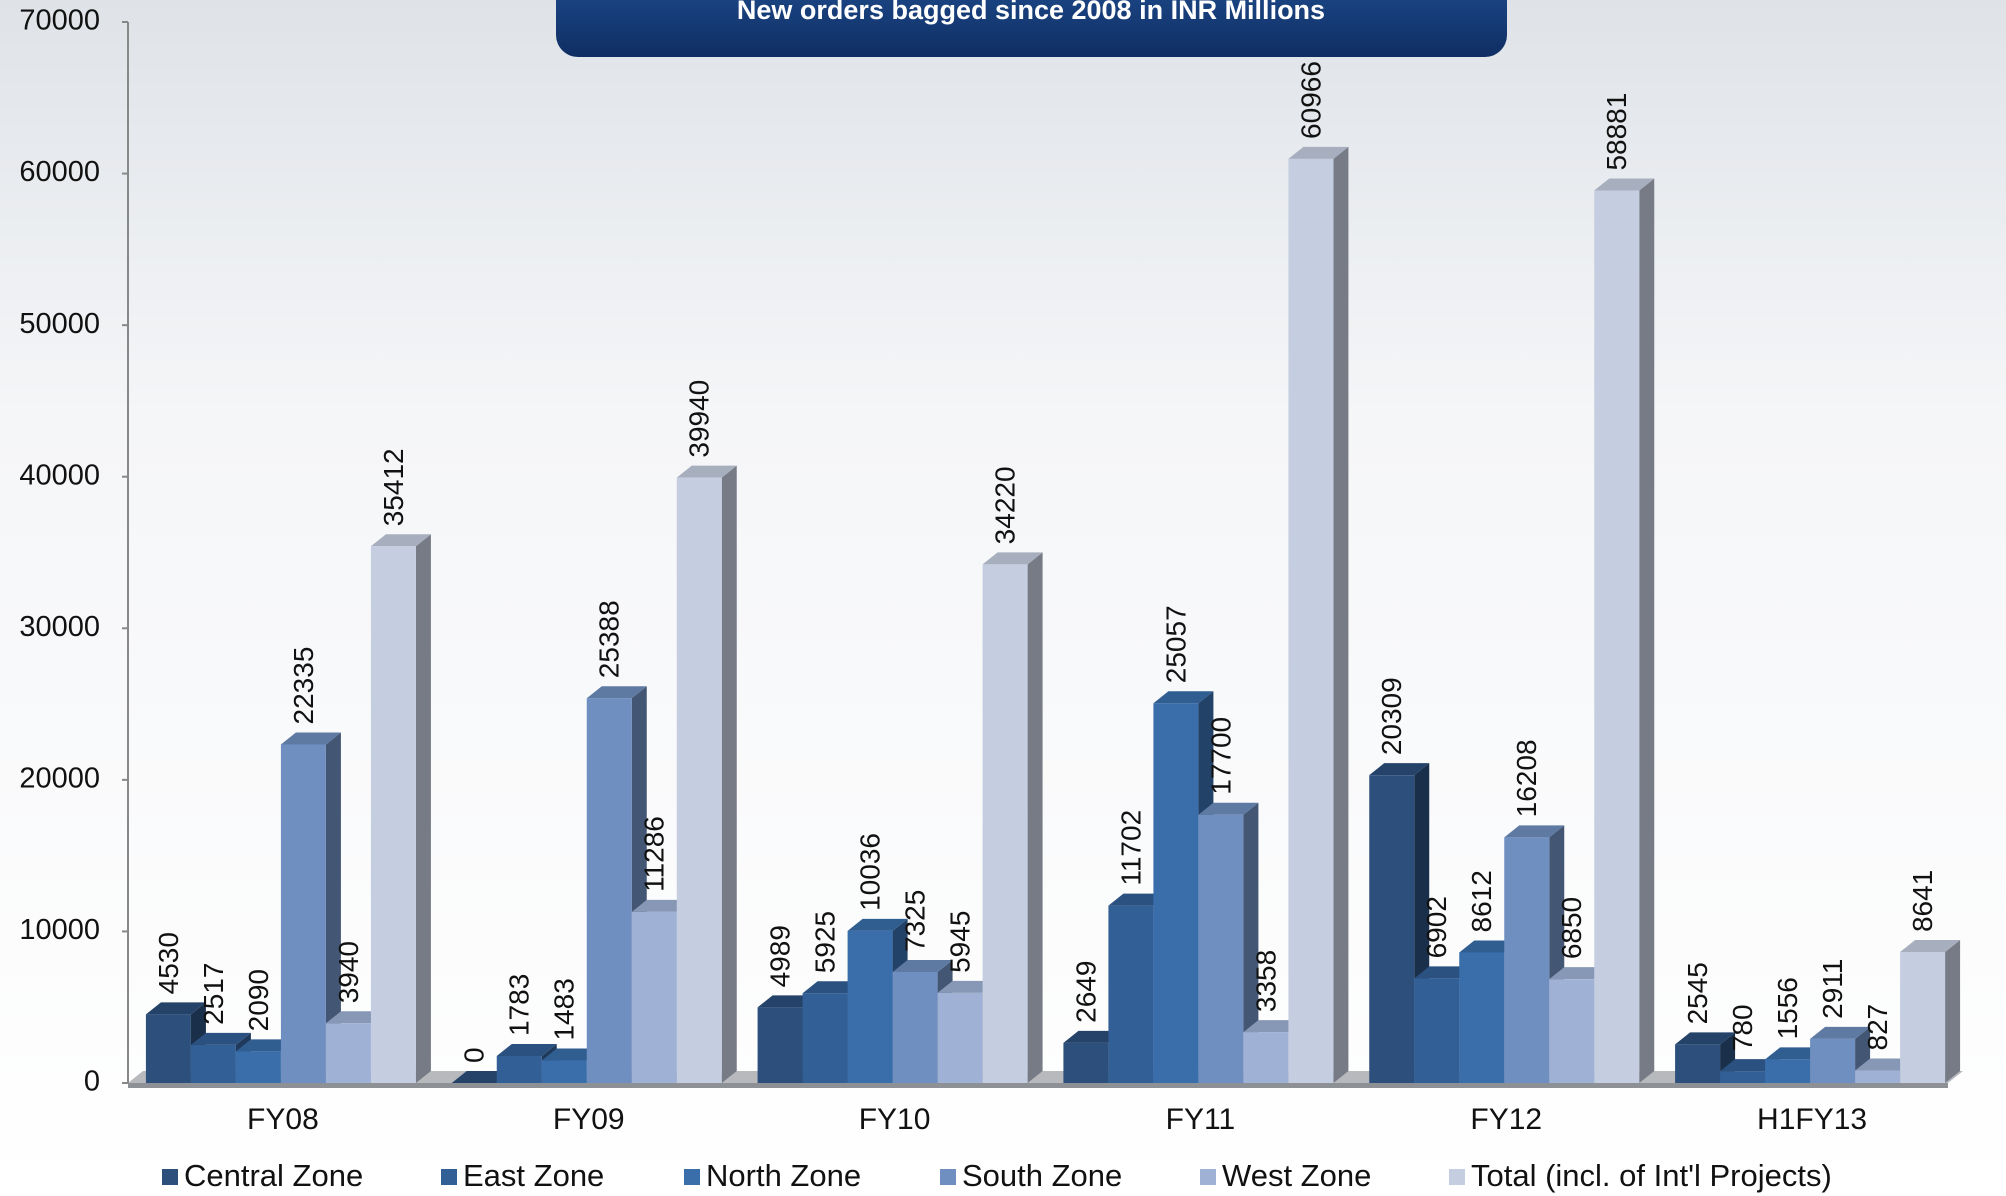  What do you see at coordinates (303, 686) in the screenshot?
I see `value-label: 22335` at bounding box center [303, 686].